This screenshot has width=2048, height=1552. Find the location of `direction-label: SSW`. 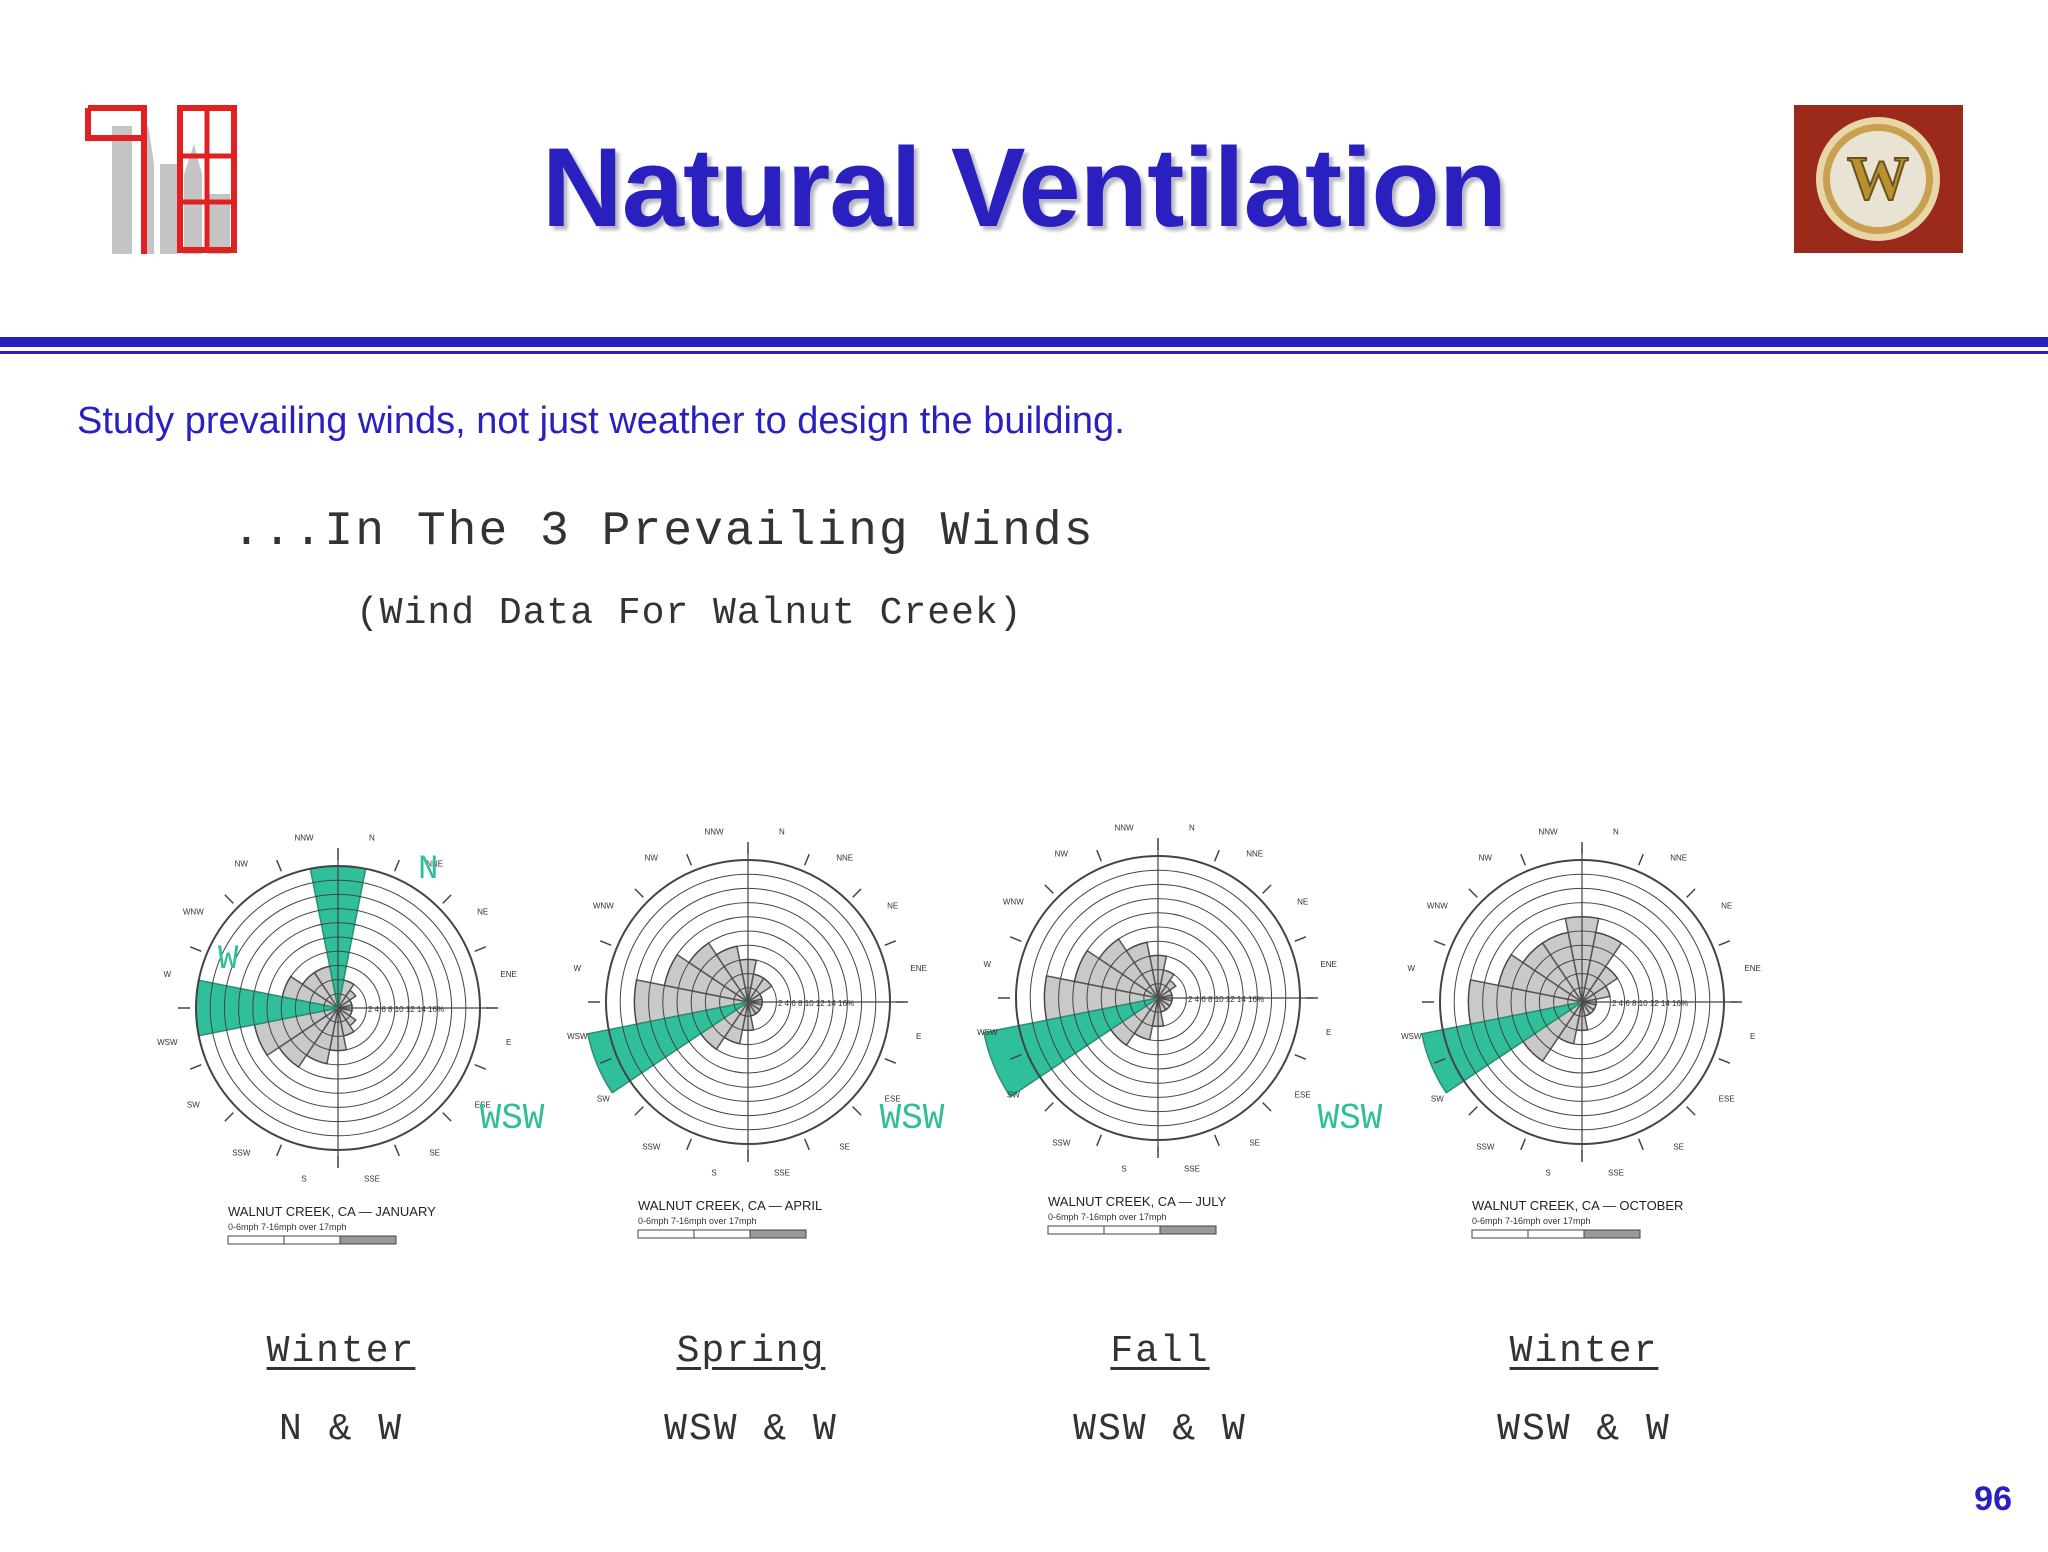

direction-label: SSW is located at coordinates (241, 1153).